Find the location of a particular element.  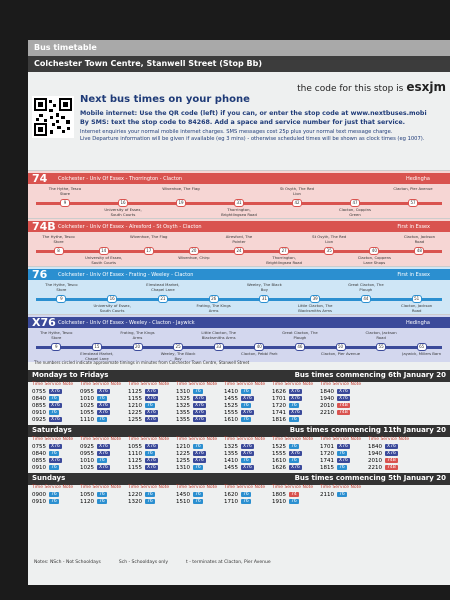

stop-time: 14 is located at coordinates (103, 251).